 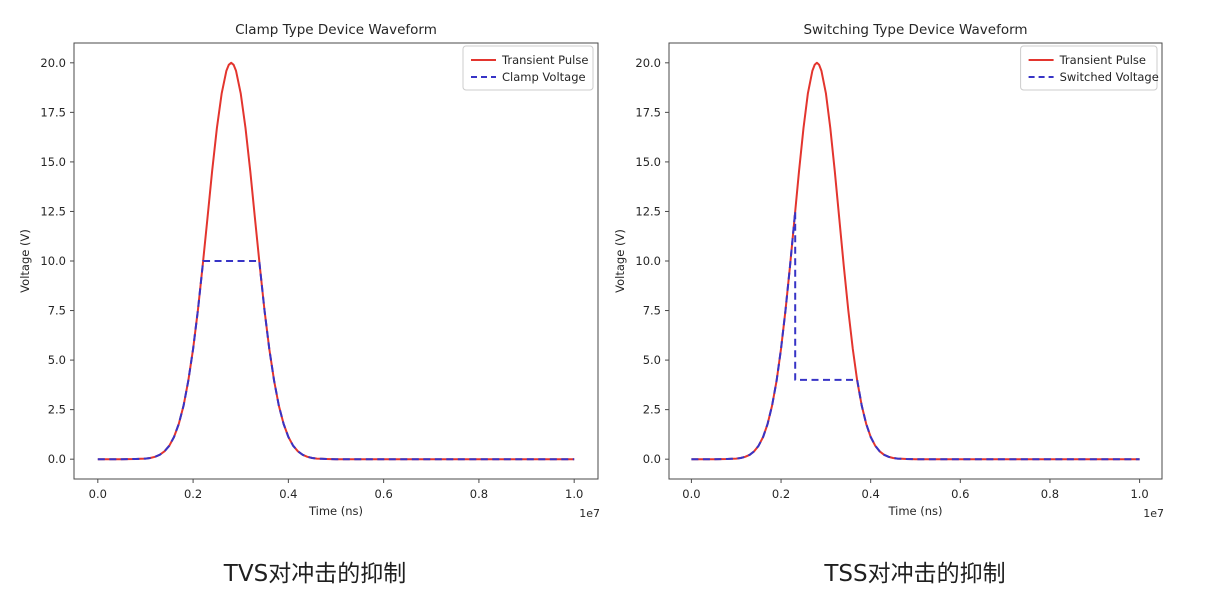 What do you see at coordinates (1109, 77) in the screenshot?
I see `legend-label: Switched Voltage` at bounding box center [1109, 77].